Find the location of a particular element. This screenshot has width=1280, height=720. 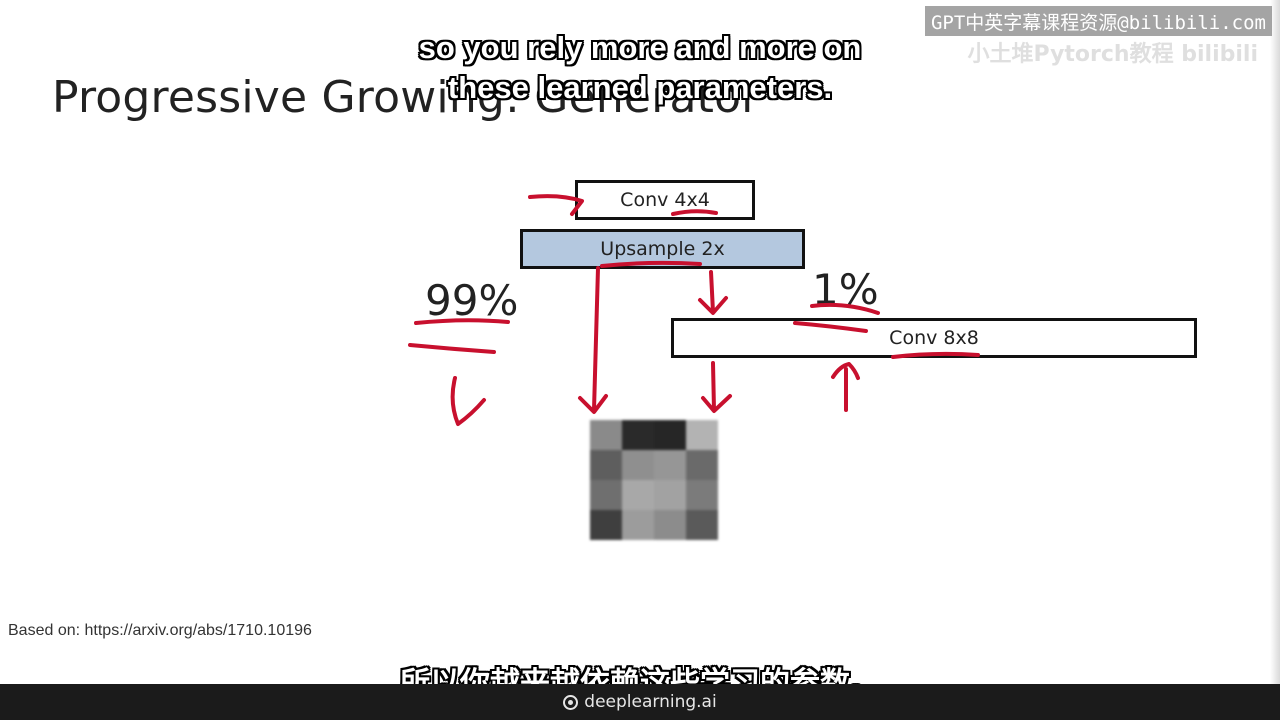

conv-8x8-label: Conv 8x8 is located at coordinates (934, 338).